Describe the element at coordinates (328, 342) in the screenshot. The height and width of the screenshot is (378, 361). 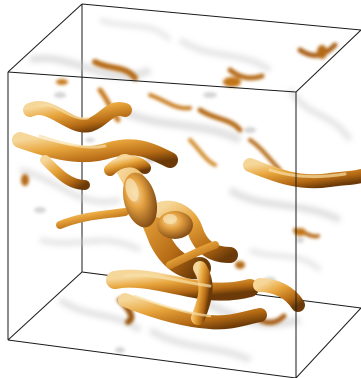
I see `box-edge-bottom-right-depth` at that location.